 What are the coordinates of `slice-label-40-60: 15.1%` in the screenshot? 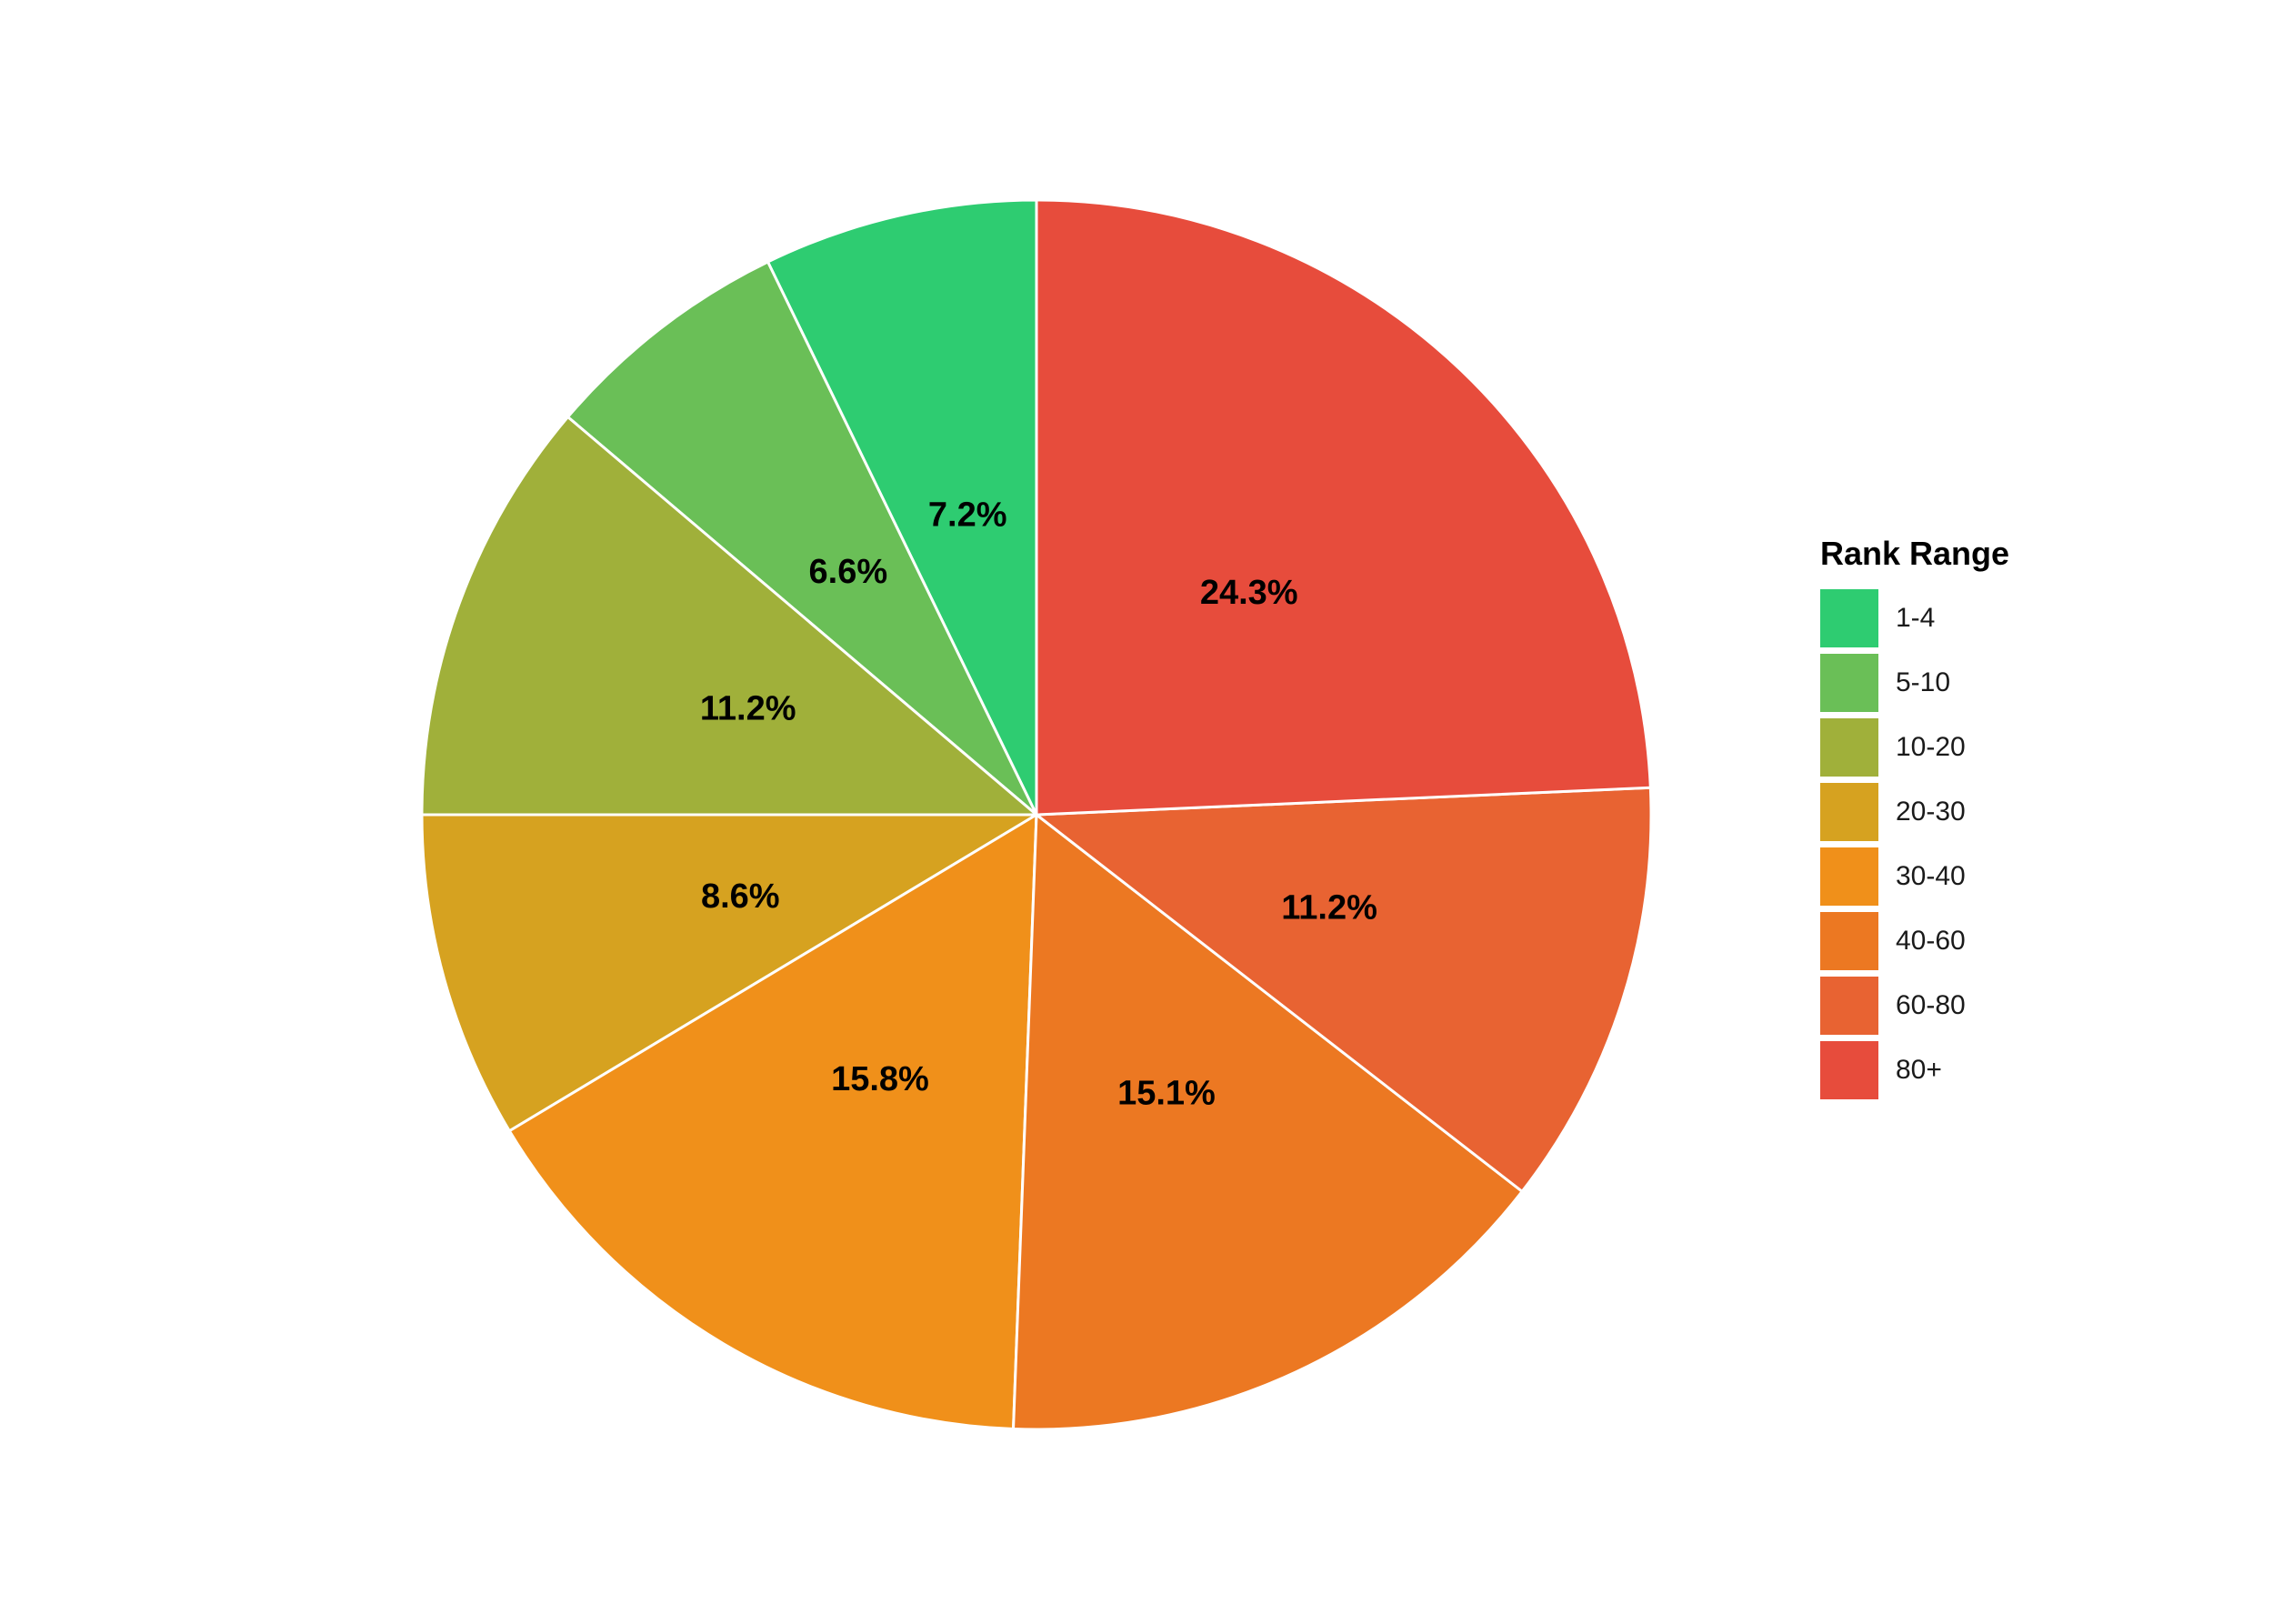 It's located at (1166, 1093).